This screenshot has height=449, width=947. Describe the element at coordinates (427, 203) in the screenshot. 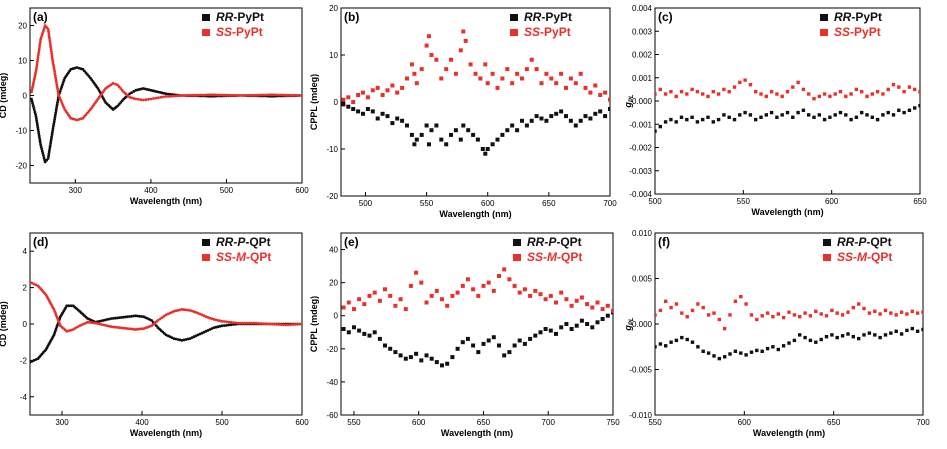

I see `x-tick-label: 550` at that location.